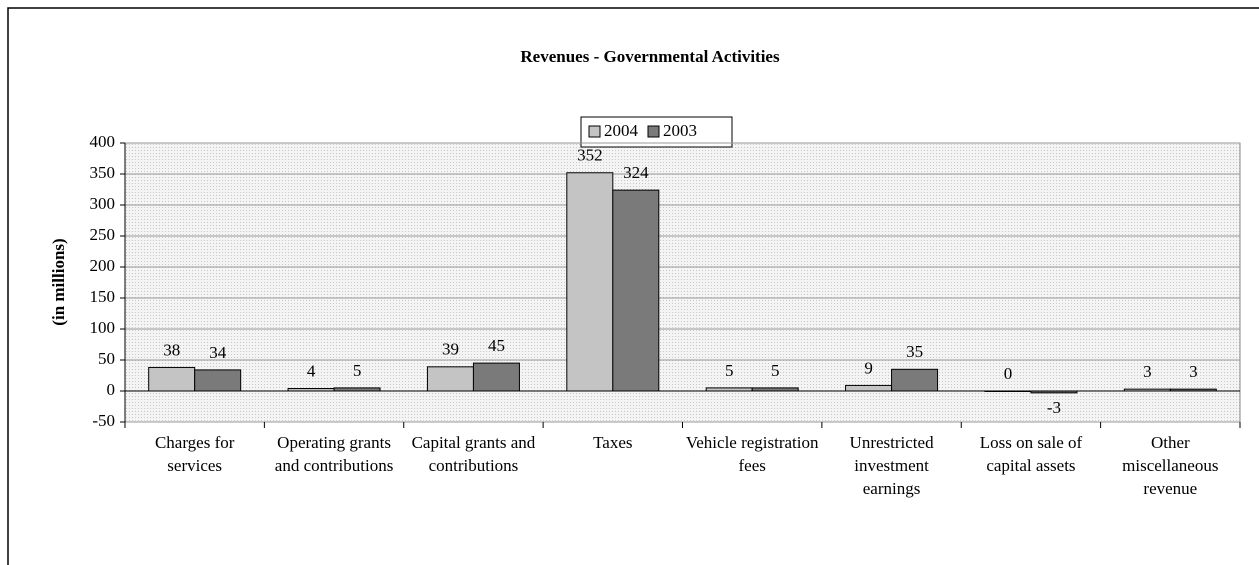 The image size is (1259, 565). What do you see at coordinates (103, 203) in the screenshot?
I see `y-tick-label: 300` at bounding box center [103, 203].